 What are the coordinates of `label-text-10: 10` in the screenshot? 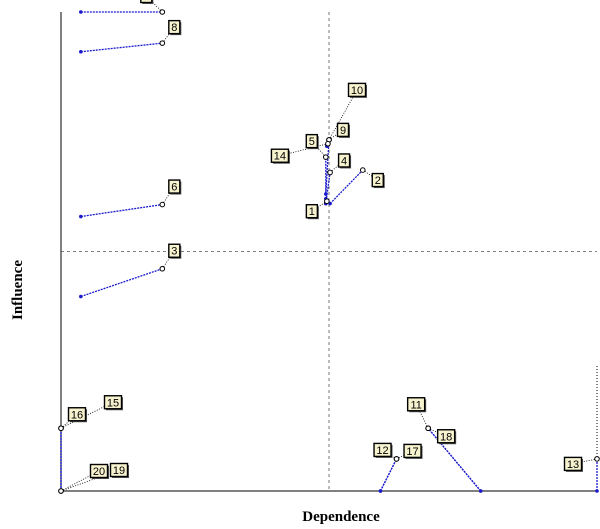 It's located at (357, 91).